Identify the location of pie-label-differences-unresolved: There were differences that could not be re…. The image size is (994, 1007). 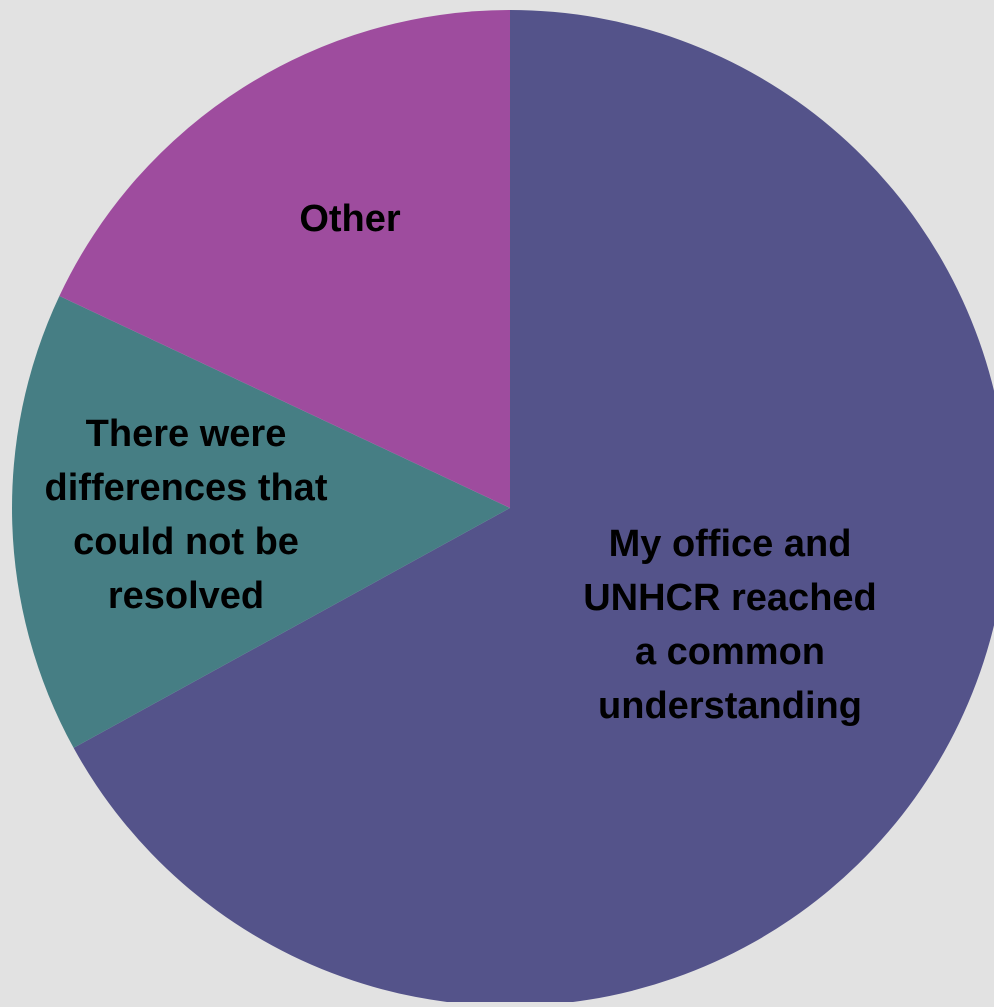
(186, 515).